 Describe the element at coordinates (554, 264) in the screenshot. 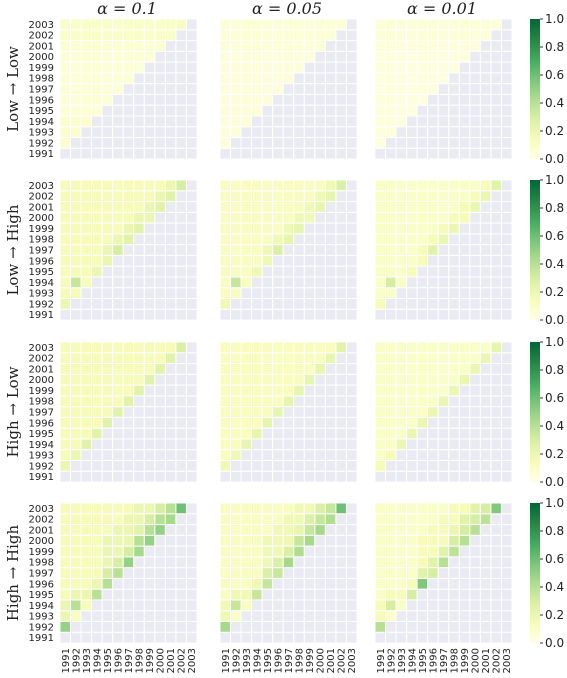

I see `colorbar-tick-label: 0.4` at that location.